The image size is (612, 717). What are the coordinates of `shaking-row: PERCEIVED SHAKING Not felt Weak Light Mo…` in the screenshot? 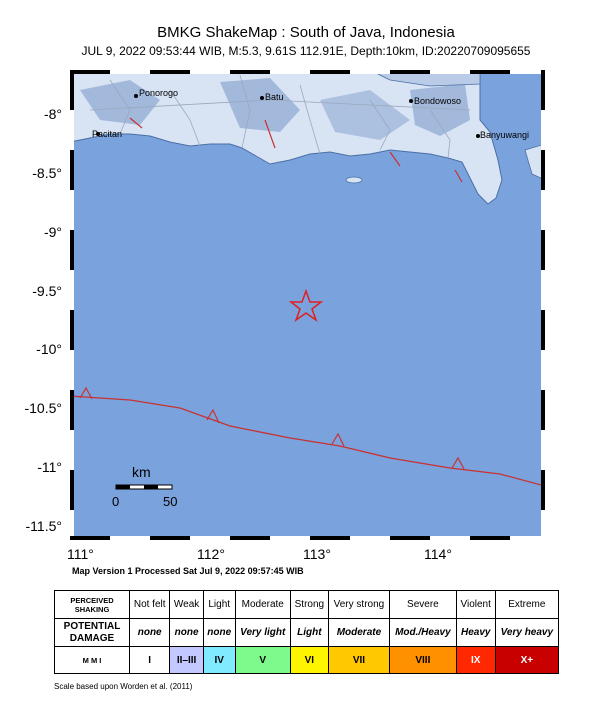 It's located at (307, 604).